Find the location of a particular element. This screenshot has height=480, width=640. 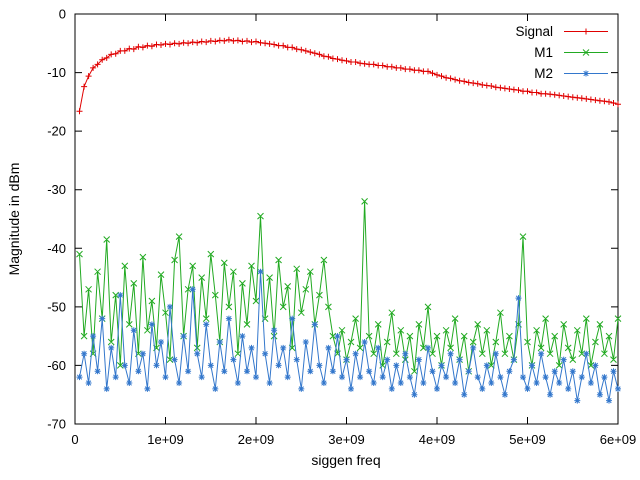

x-axis-label: siggen freq is located at coordinates (346, 460).